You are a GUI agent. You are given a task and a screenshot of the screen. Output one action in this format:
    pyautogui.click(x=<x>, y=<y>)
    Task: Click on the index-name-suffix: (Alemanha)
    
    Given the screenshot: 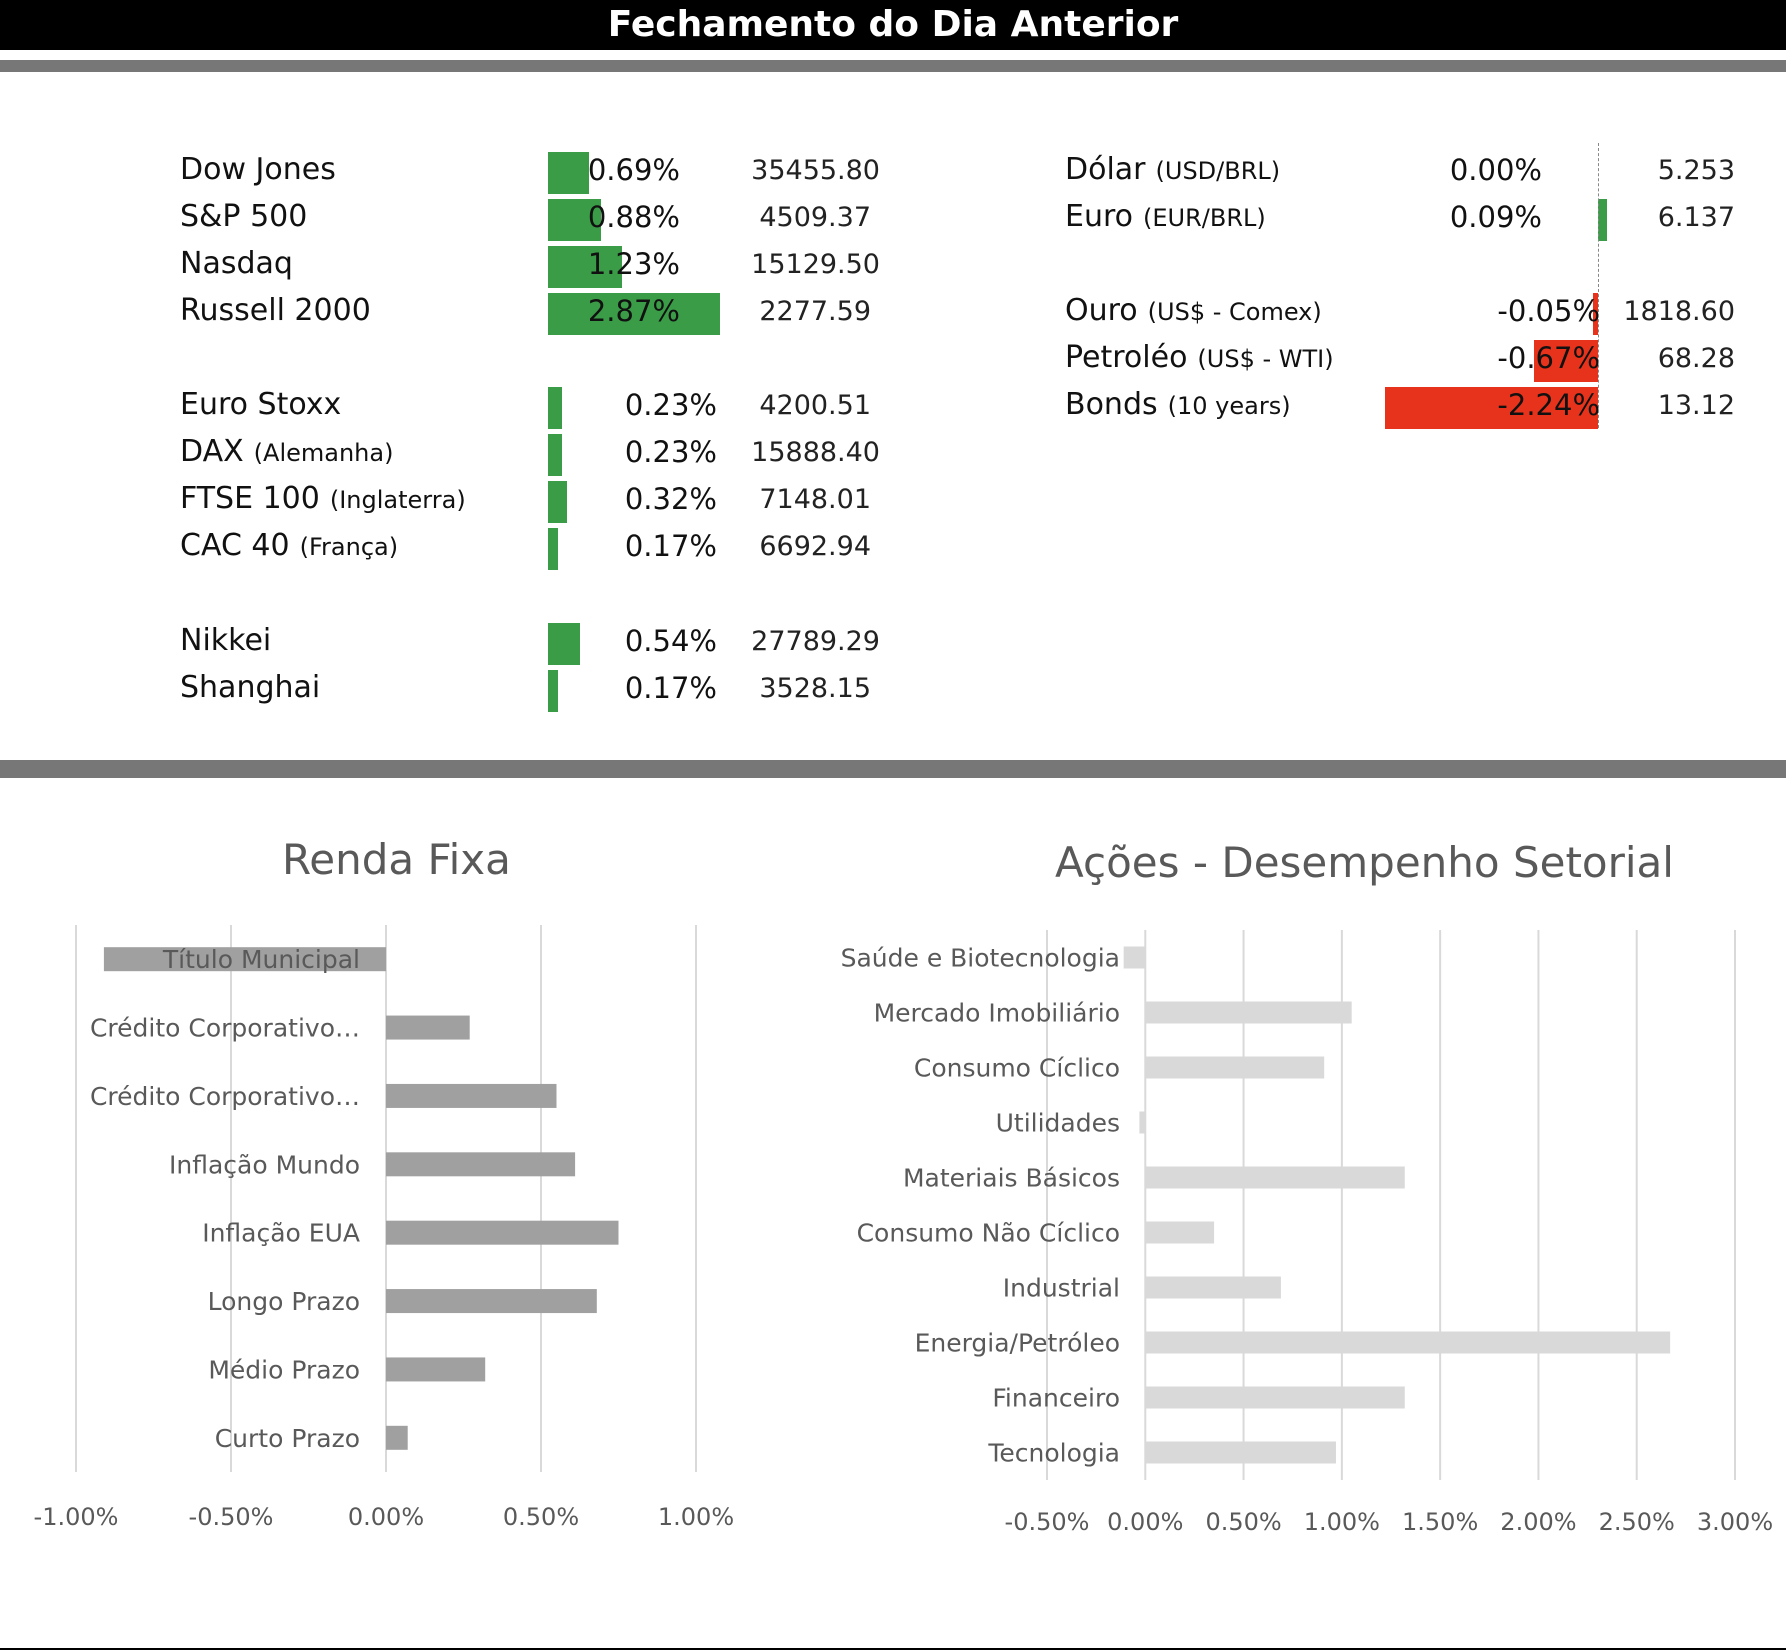 What is the action you would take?
    pyautogui.click(x=323, y=453)
    